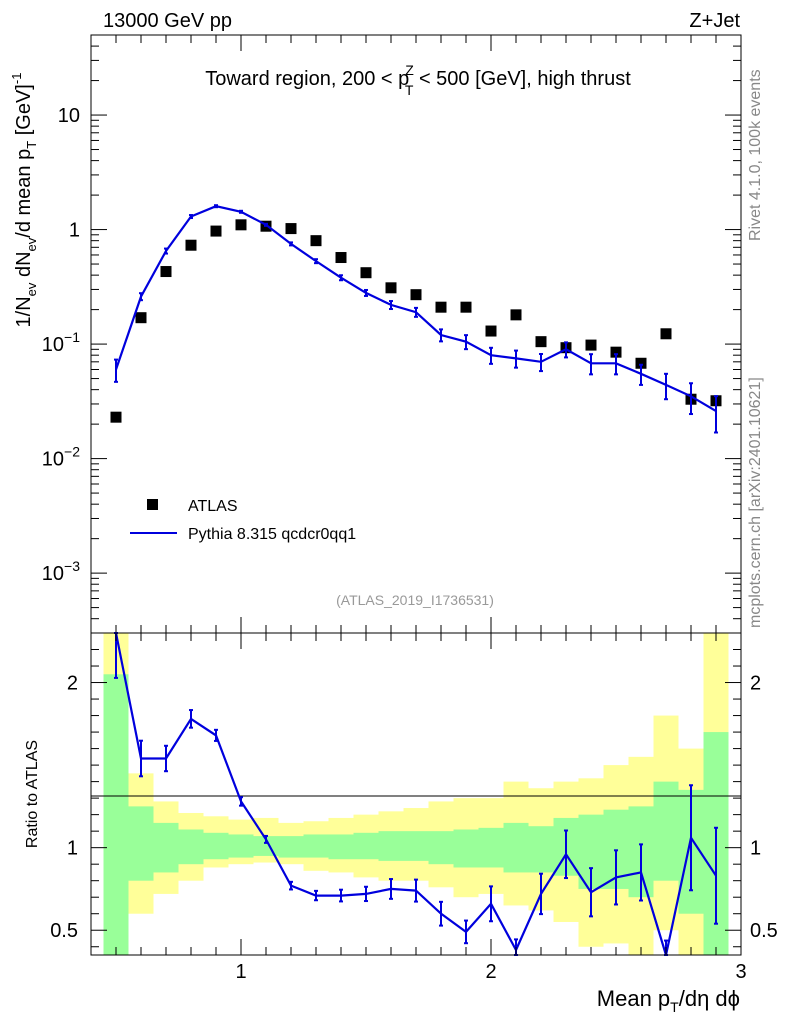 This screenshot has height=1024, width=786. I want to click on ylabel-a-sub: ev, so click(31, 289).